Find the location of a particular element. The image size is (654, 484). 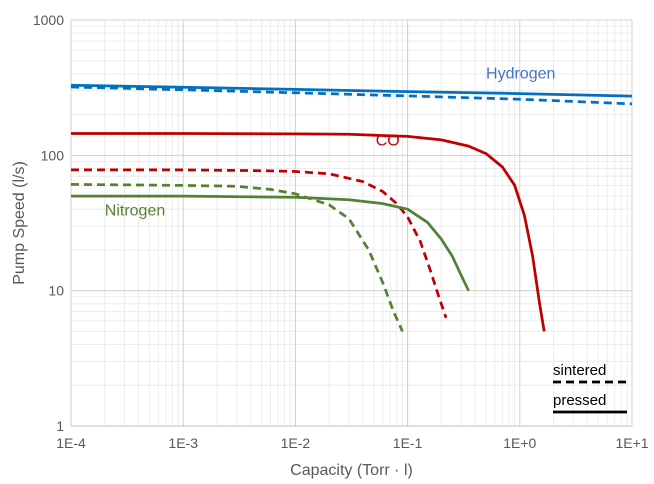

hydrogen-pressed-line is located at coordinates (351, 90).